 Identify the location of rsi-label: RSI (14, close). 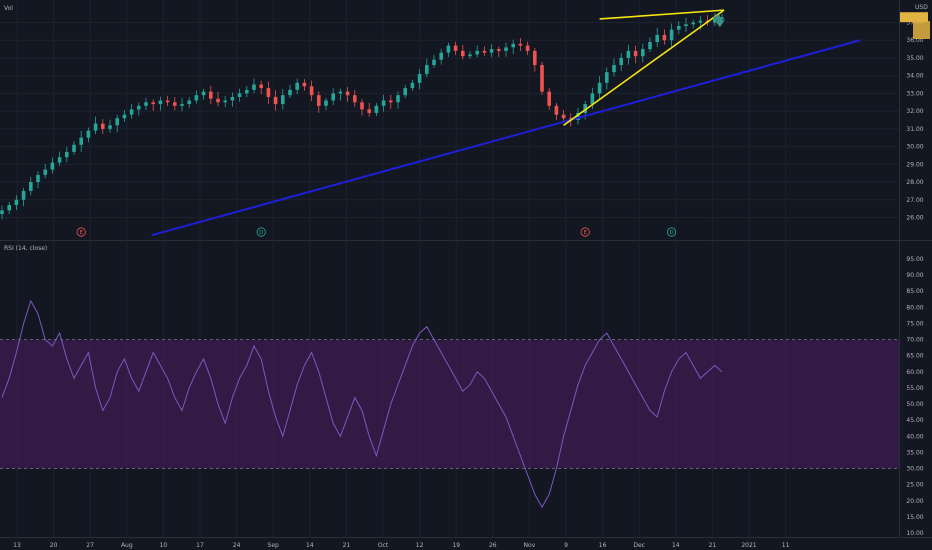
(25, 248).